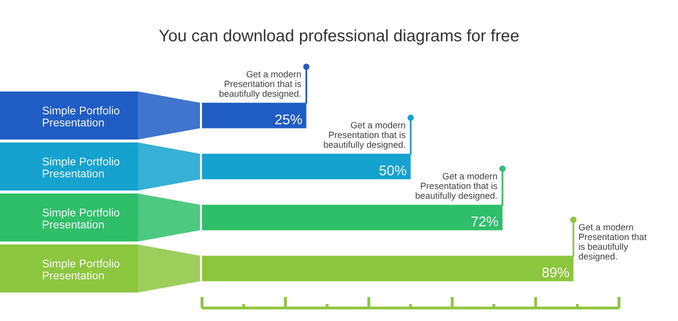 This screenshot has width=678, height=321. I want to click on data-label: 72%, so click(484, 221).